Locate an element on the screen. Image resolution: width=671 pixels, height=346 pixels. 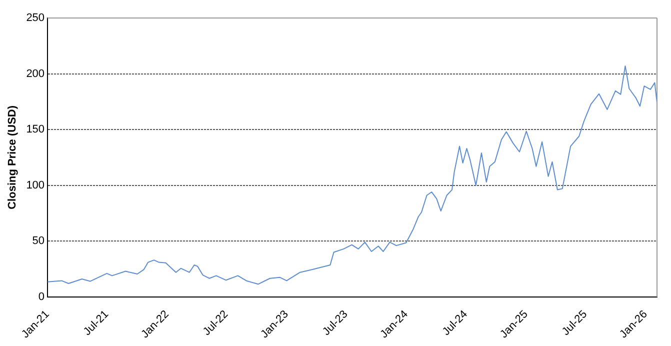
y-tick-label: 50 is located at coordinates (38, 241).